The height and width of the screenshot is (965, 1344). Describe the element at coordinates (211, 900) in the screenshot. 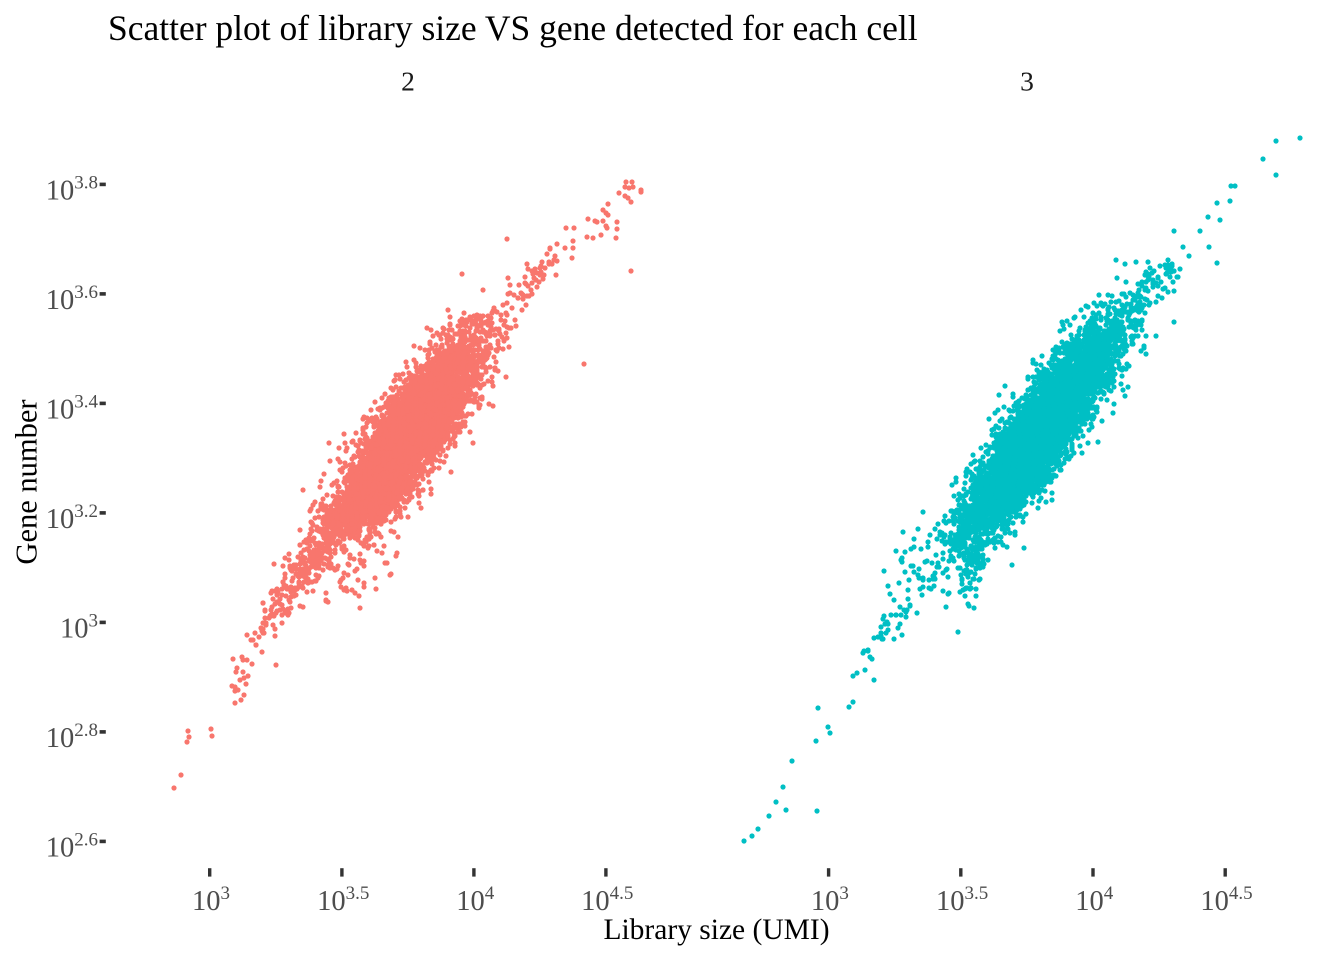

I see `svg-text: 103` at that location.